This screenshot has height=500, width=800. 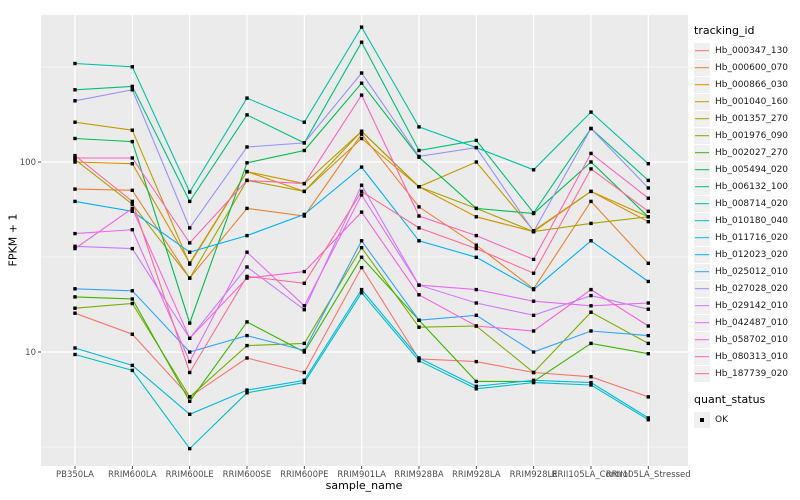 What do you see at coordinates (752, 50) in the screenshot?
I see `legend-entry-label: Hb_000347_130` at bounding box center [752, 50].